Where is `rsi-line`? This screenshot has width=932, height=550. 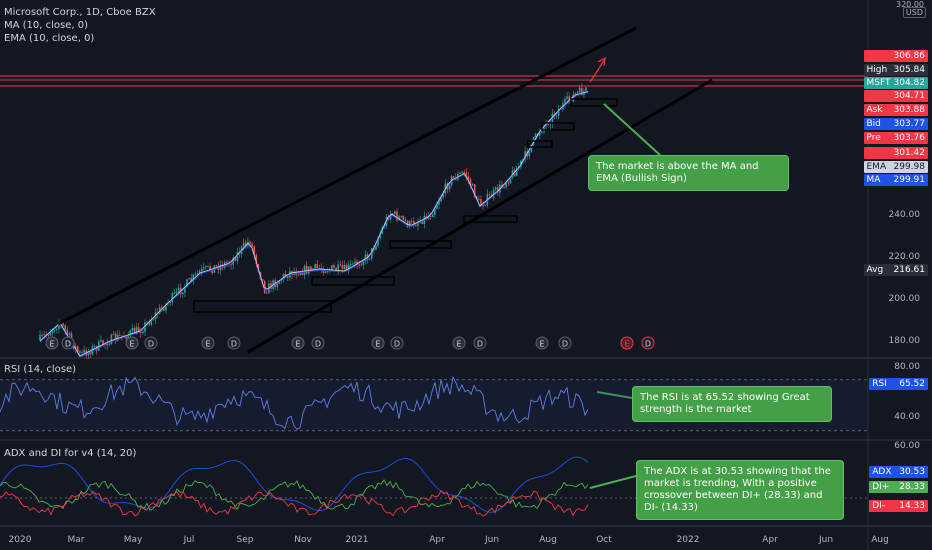
rsi-line is located at coordinates (294, 402).